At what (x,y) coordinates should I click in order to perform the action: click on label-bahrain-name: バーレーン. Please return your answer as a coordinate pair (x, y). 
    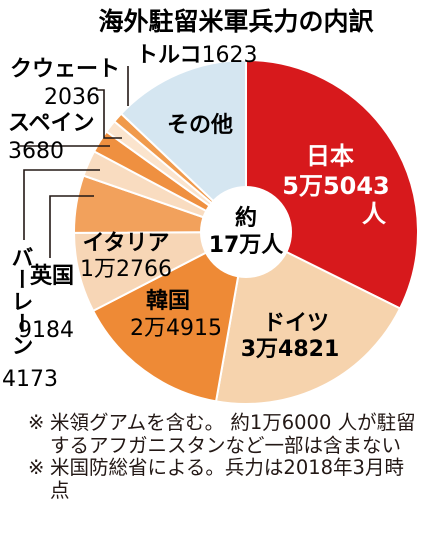
    Looking at the image, I should click on (20, 301).